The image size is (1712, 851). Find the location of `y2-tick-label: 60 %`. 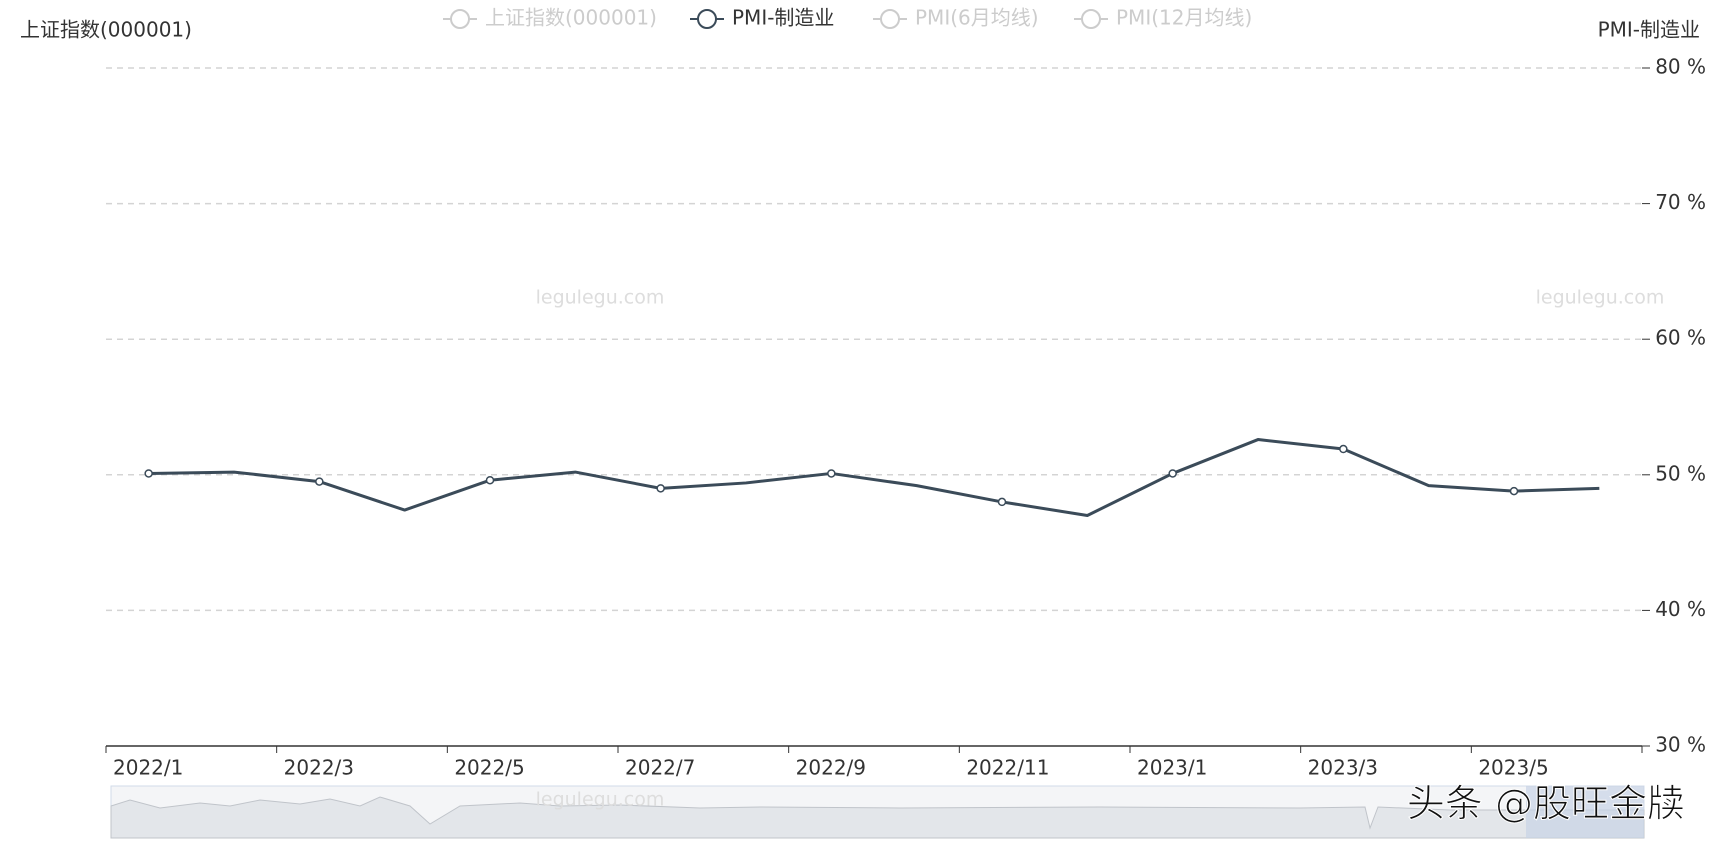

y2-tick-label: 60 % is located at coordinates (1680, 338).